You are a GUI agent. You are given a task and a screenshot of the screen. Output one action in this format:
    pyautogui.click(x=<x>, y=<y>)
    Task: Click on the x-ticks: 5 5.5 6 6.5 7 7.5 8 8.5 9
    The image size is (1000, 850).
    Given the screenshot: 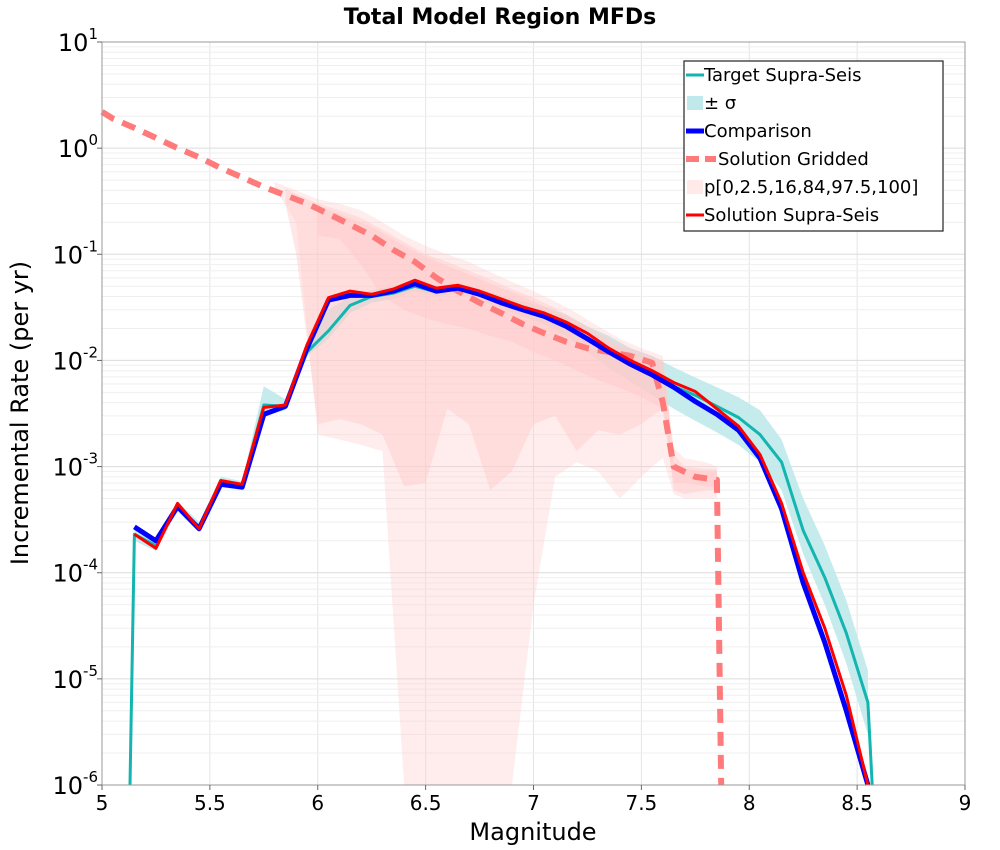 What is the action you would take?
    pyautogui.click(x=534, y=800)
    